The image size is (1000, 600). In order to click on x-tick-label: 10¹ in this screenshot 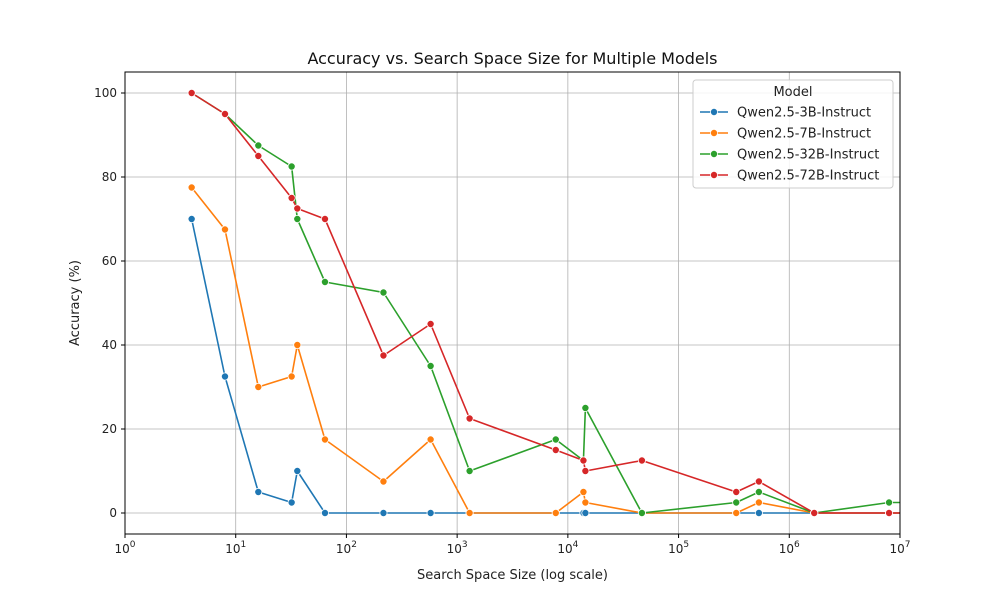, I will do `click(235, 548)`.